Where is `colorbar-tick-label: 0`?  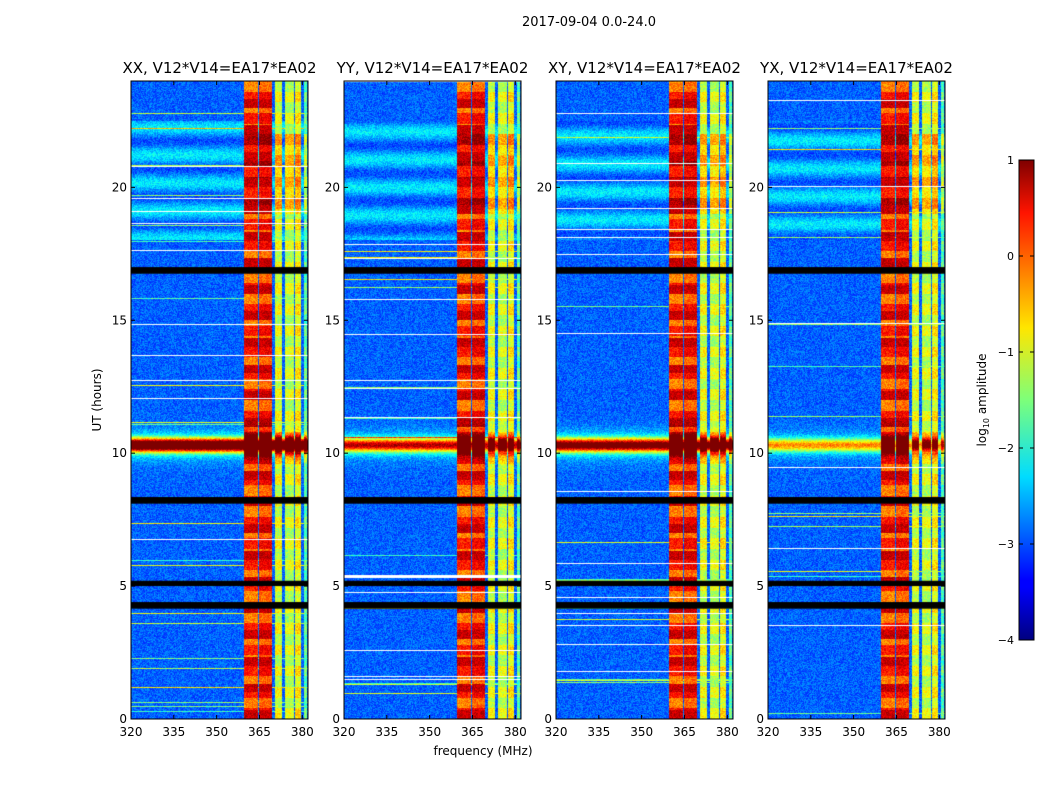
colorbar-tick-label: 0 is located at coordinates (1010, 256).